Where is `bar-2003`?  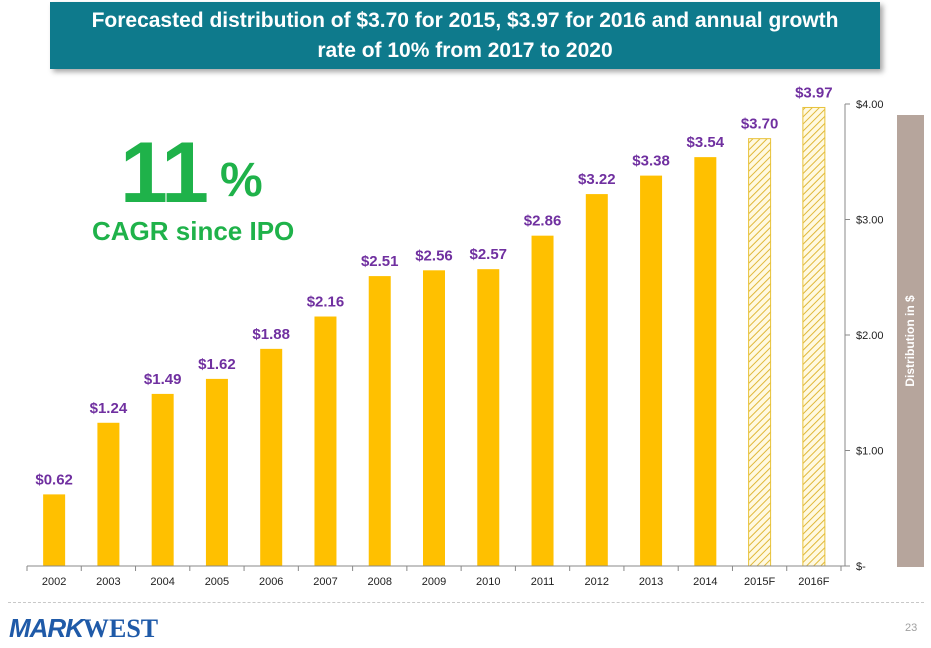
bar-2003 is located at coordinates (108, 494).